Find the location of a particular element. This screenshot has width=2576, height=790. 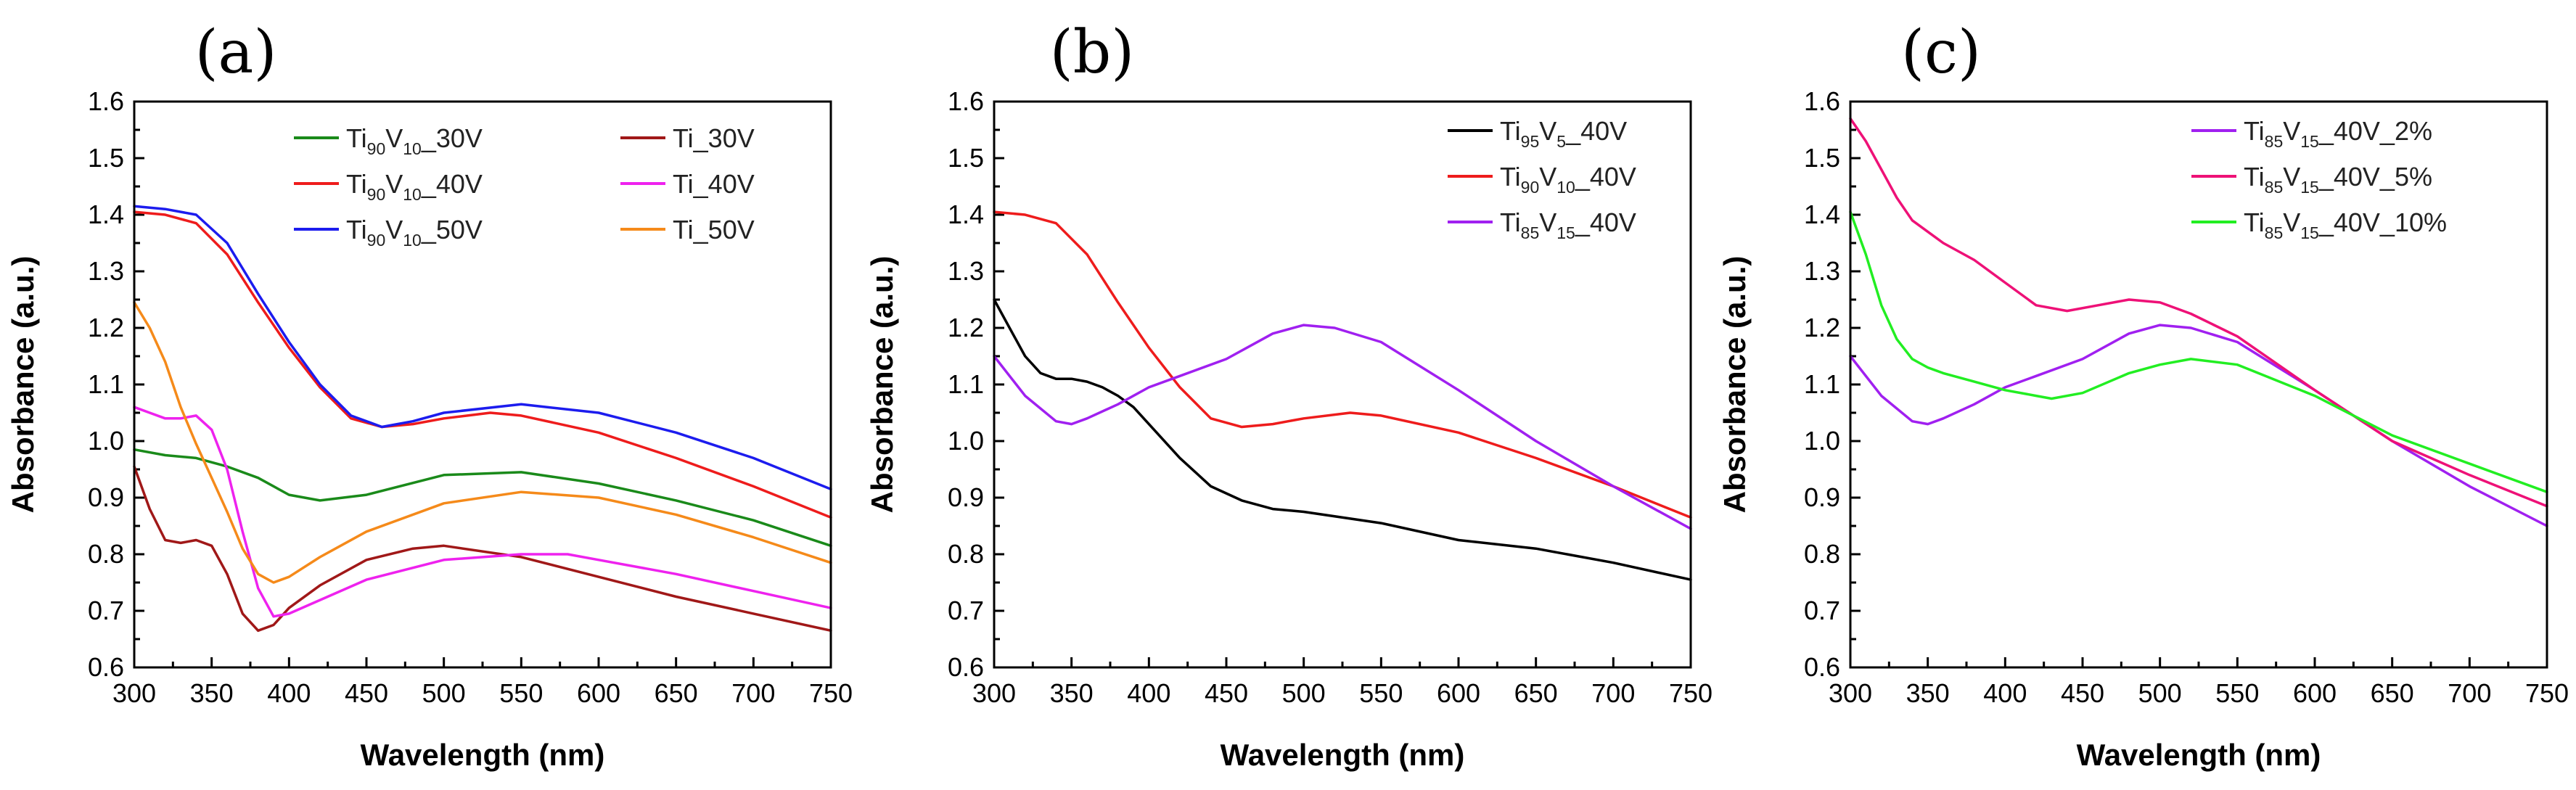

chart-c-y-tick-label: 0.9 is located at coordinates (1822, 497).